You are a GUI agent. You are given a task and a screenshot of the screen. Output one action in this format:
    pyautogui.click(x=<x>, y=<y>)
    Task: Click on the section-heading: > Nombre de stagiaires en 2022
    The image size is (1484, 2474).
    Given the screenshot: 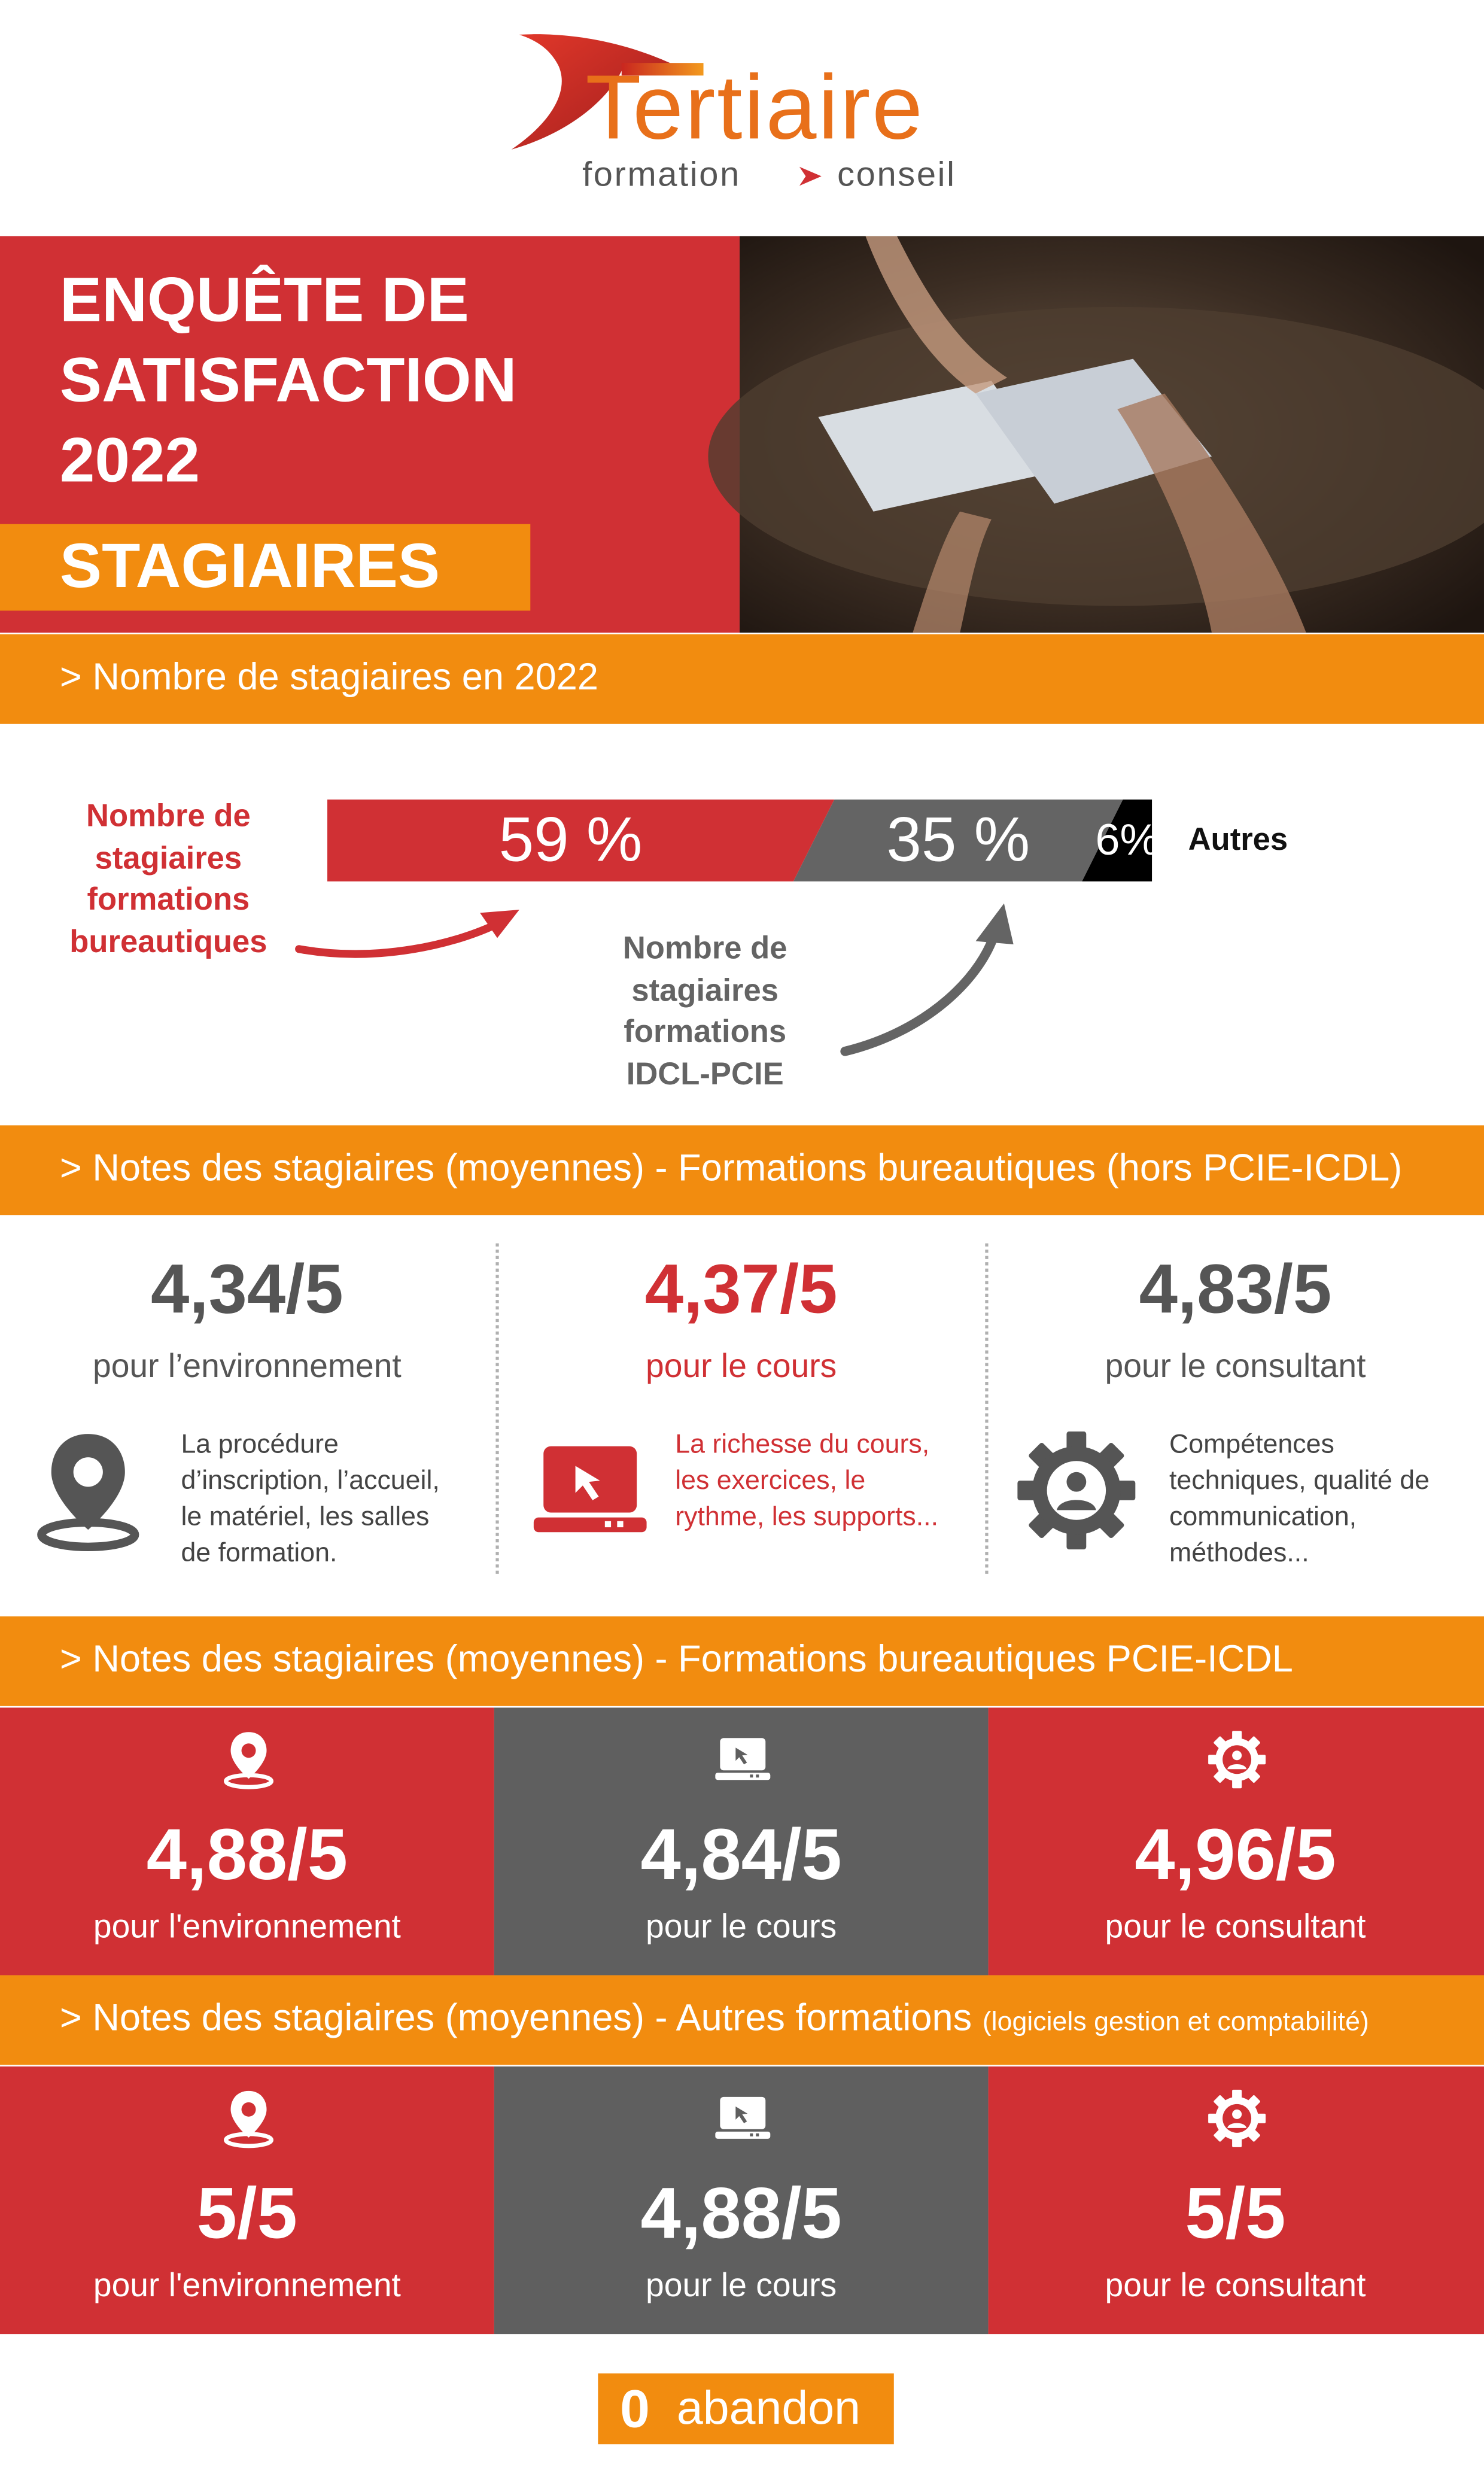 What is the action you would take?
    pyautogui.click(x=329, y=679)
    